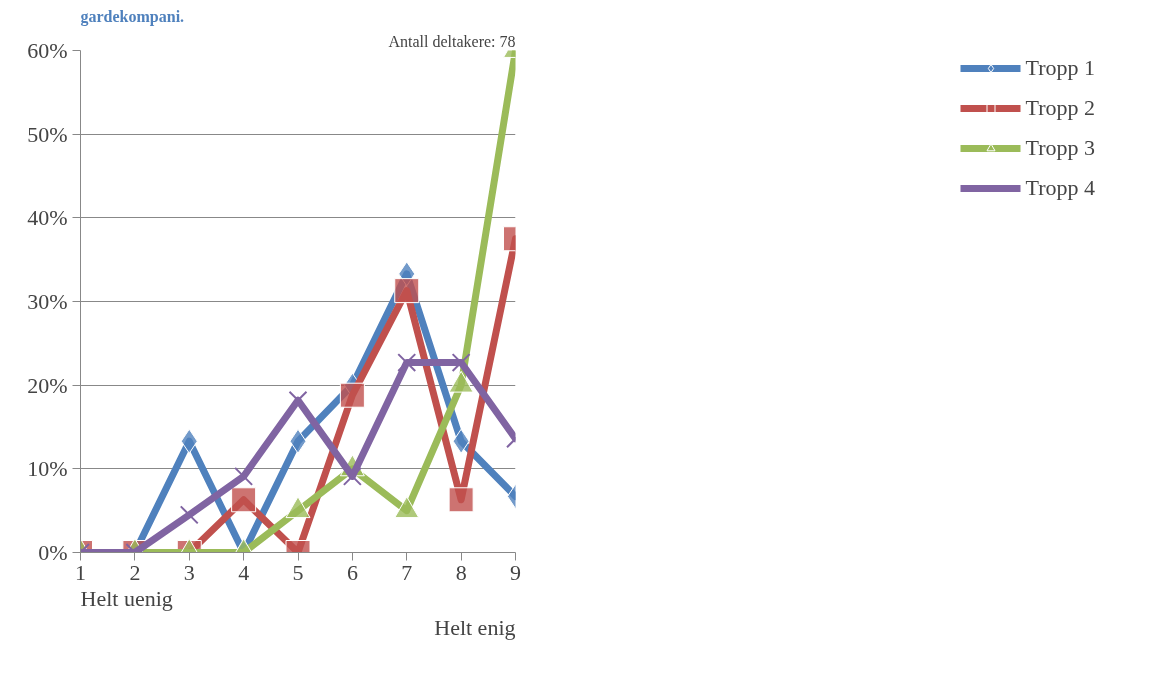  What do you see at coordinates (1060, 68) in the screenshot?
I see `legend-label: Tropp 1` at bounding box center [1060, 68].